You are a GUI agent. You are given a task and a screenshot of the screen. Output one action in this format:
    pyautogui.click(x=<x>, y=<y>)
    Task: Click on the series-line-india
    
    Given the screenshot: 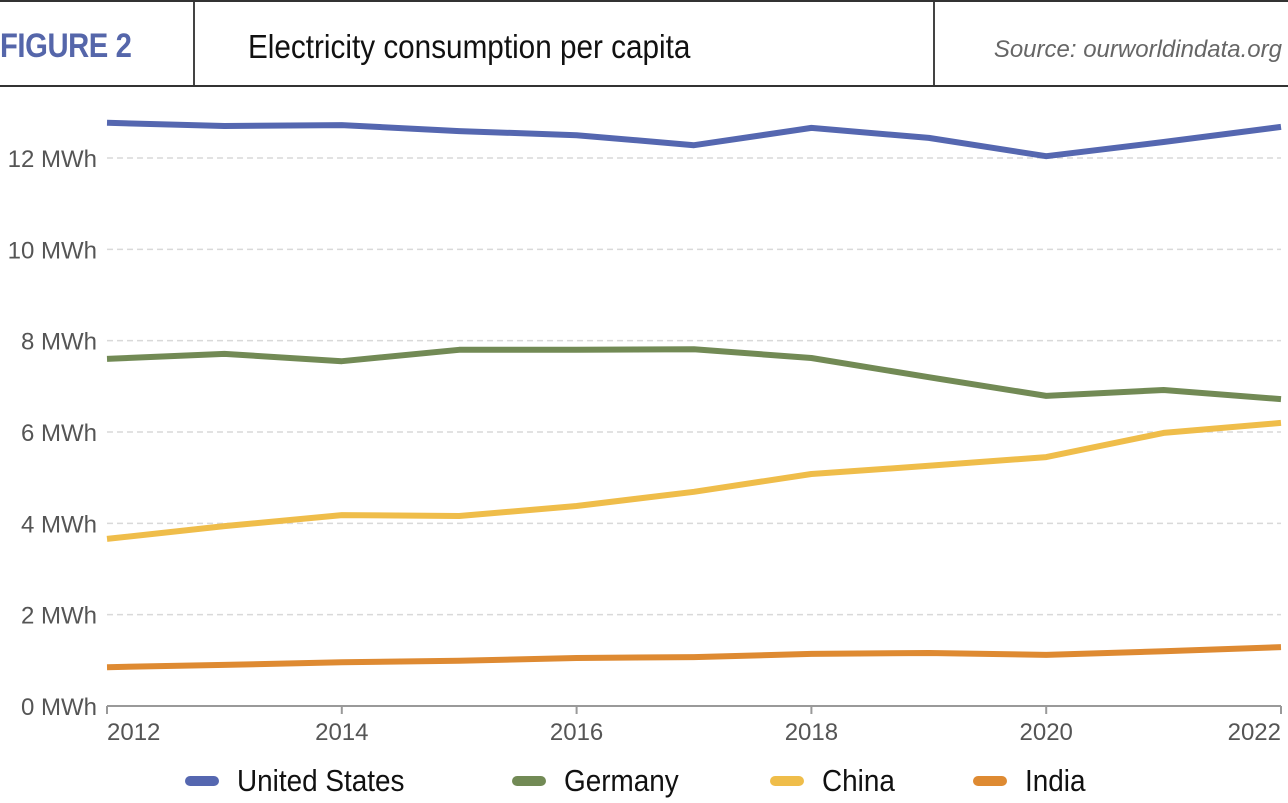 What is the action you would take?
    pyautogui.click(x=694, y=657)
    